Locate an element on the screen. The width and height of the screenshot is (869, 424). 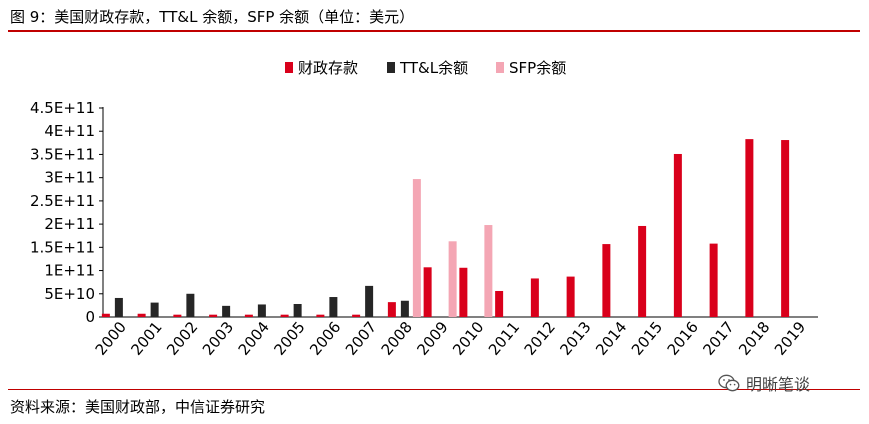
bar-0-2018 is located at coordinates (749, 228).